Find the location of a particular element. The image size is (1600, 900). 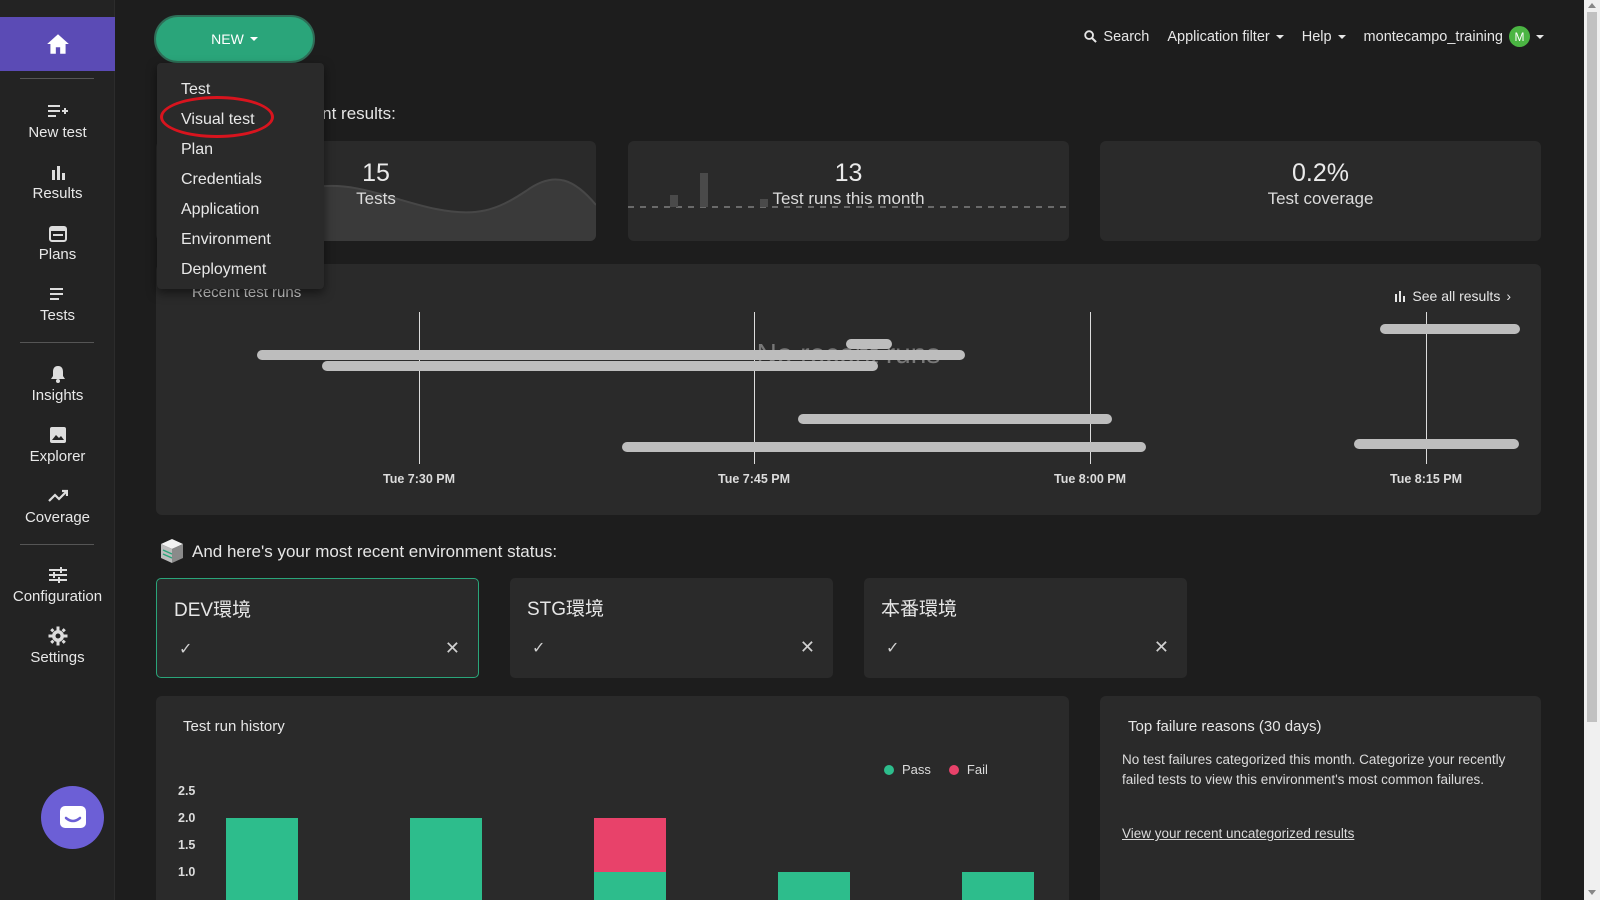

env-name: DEV環境 is located at coordinates (213, 610).